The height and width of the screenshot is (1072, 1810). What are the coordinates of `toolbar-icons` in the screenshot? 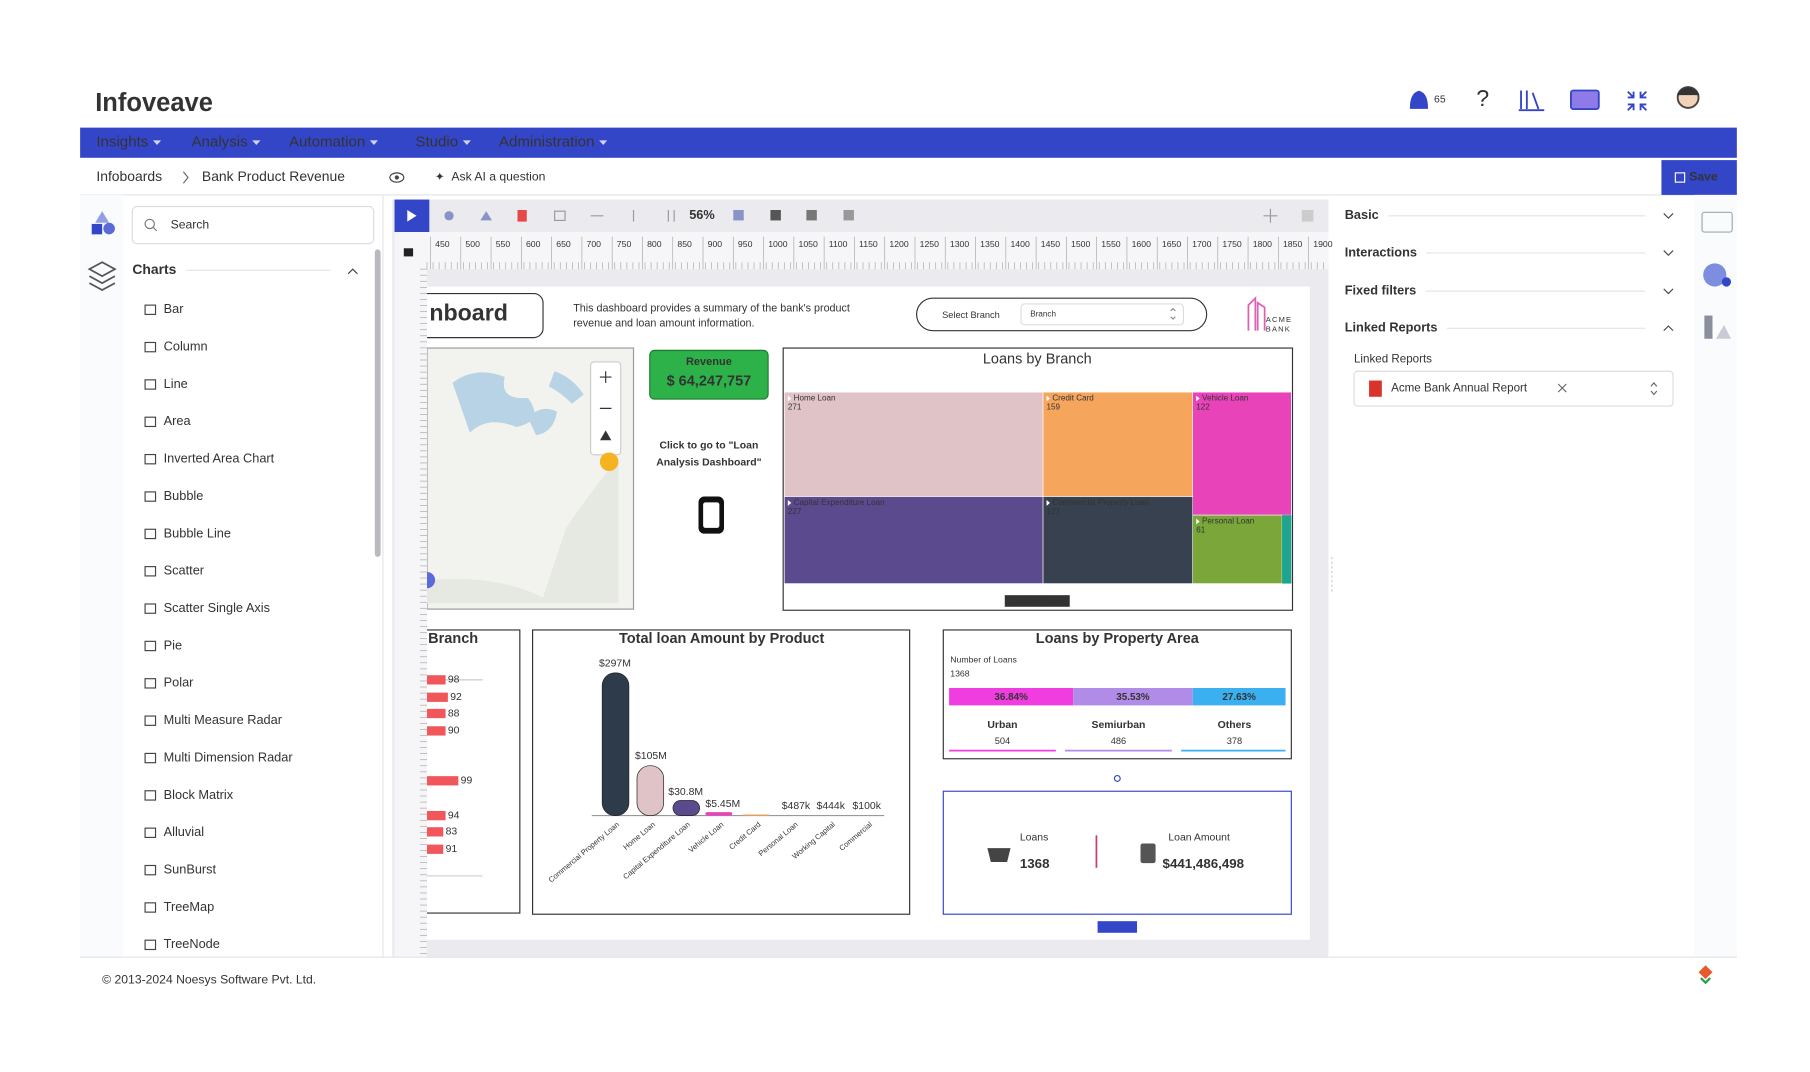 It's located at (879, 215).